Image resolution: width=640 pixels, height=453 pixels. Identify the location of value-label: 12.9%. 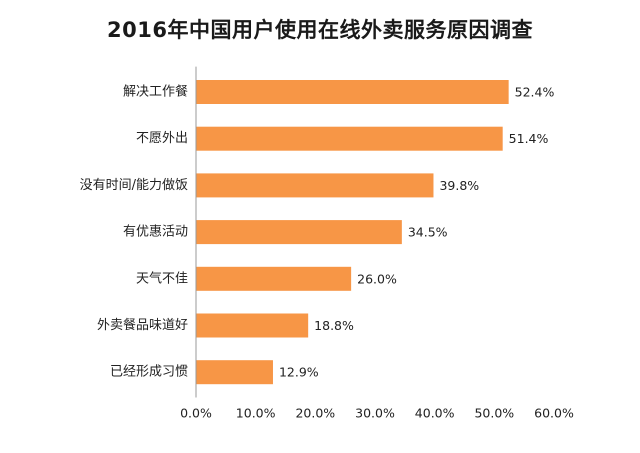
(299, 372).